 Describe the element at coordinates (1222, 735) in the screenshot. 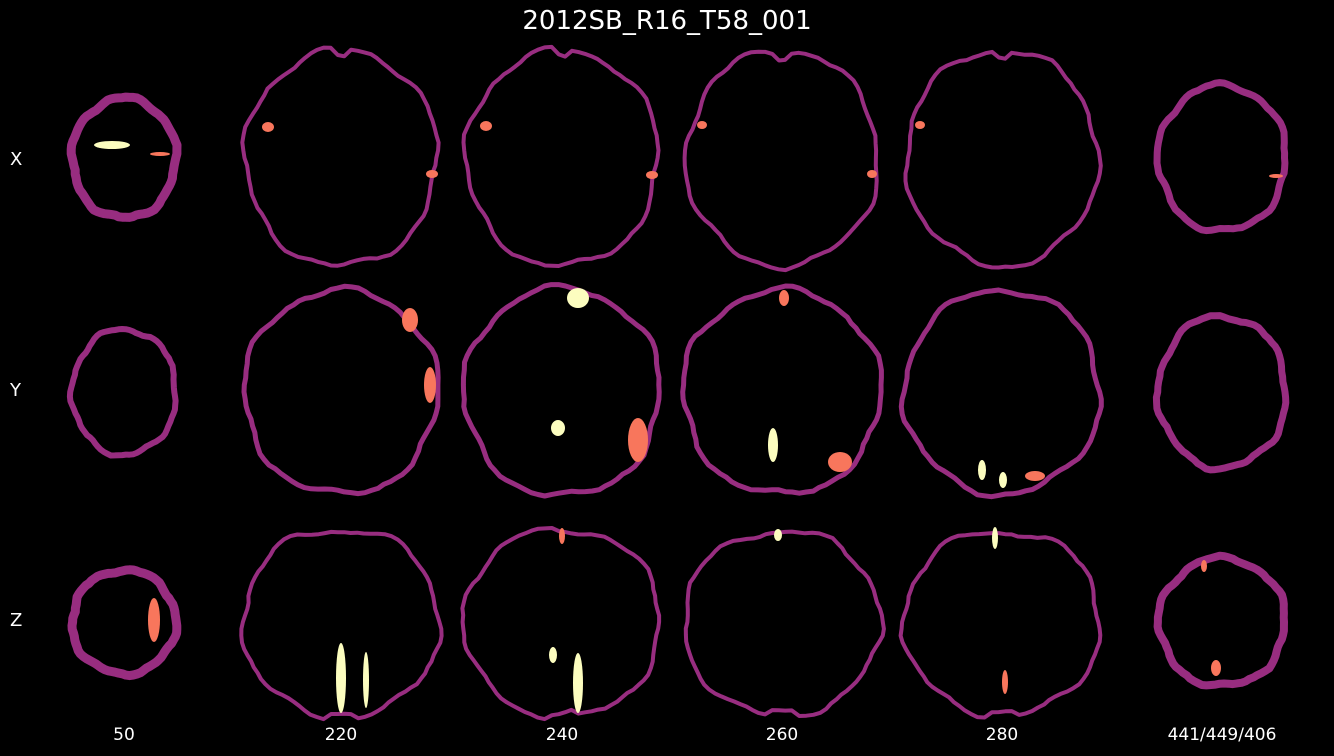

I see `column-label-5: 441/449/406` at that location.